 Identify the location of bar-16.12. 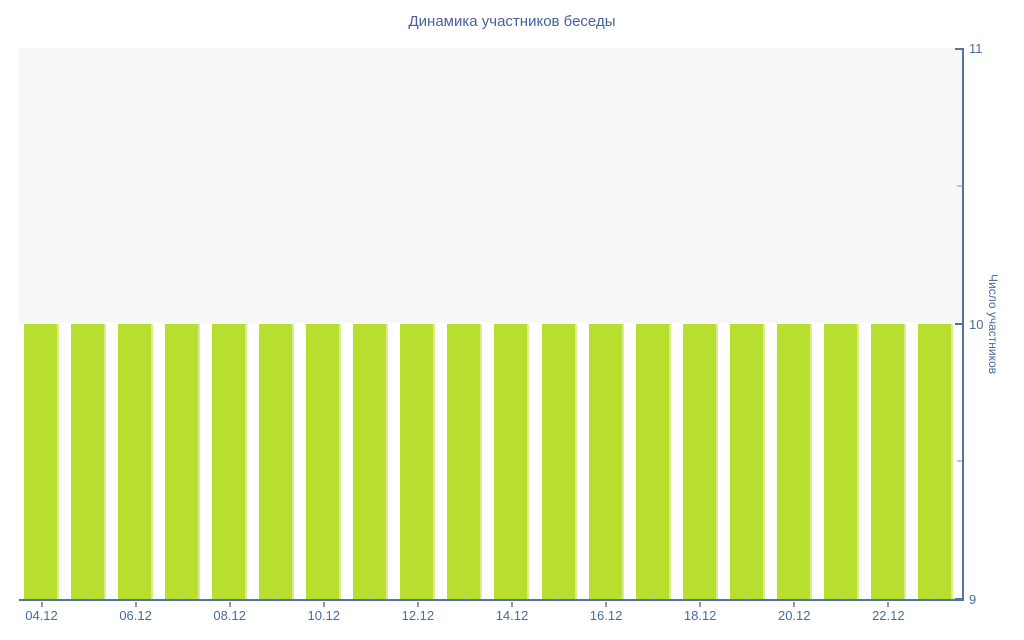
(606, 461).